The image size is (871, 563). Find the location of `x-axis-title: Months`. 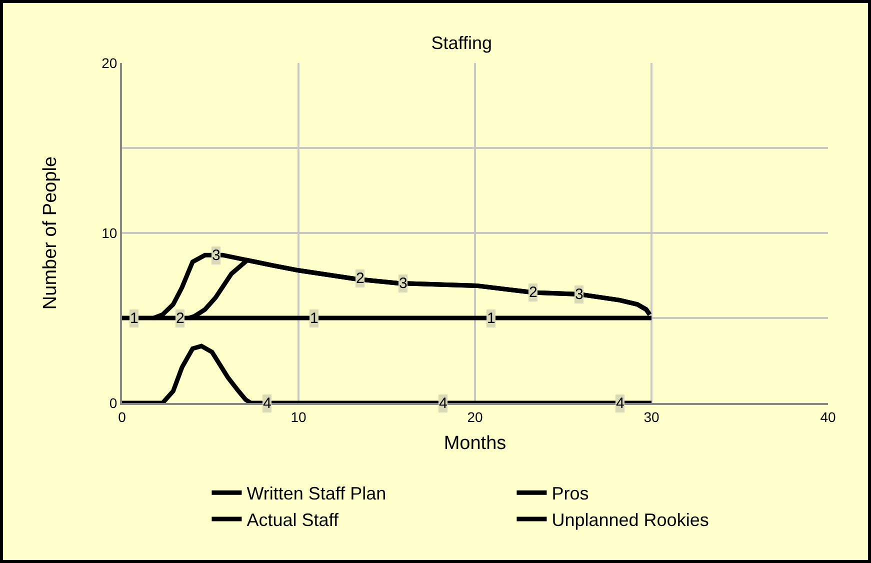

x-axis-title: Months is located at coordinates (475, 443).